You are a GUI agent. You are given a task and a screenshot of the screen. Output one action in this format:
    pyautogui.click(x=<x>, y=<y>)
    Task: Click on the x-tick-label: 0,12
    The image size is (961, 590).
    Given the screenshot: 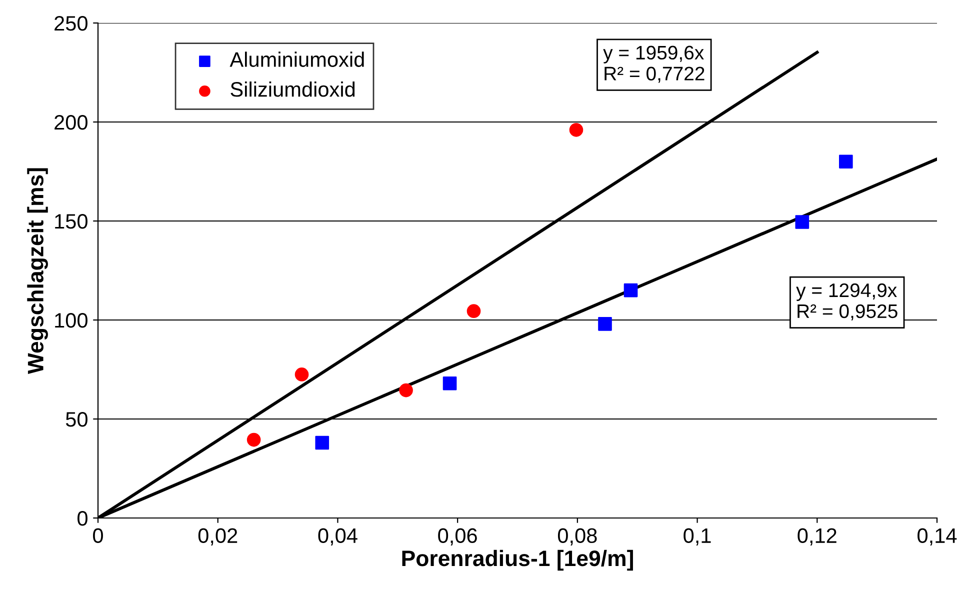 What is the action you would take?
    pyautogui.click(x=817, y=537)
    